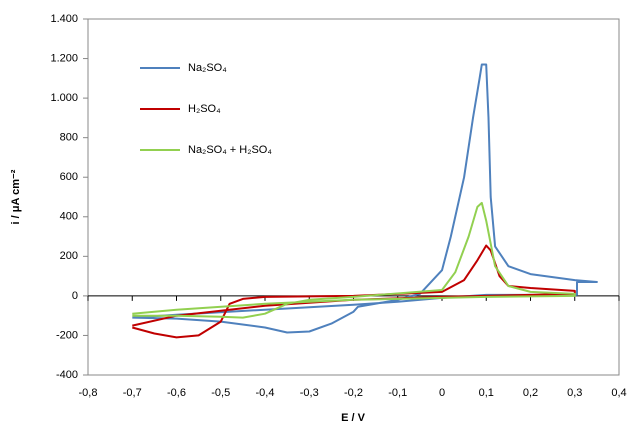 The width and height of the screenshot is (627, 433). I want to click on y-tick-label: -400, so click(67, 375).